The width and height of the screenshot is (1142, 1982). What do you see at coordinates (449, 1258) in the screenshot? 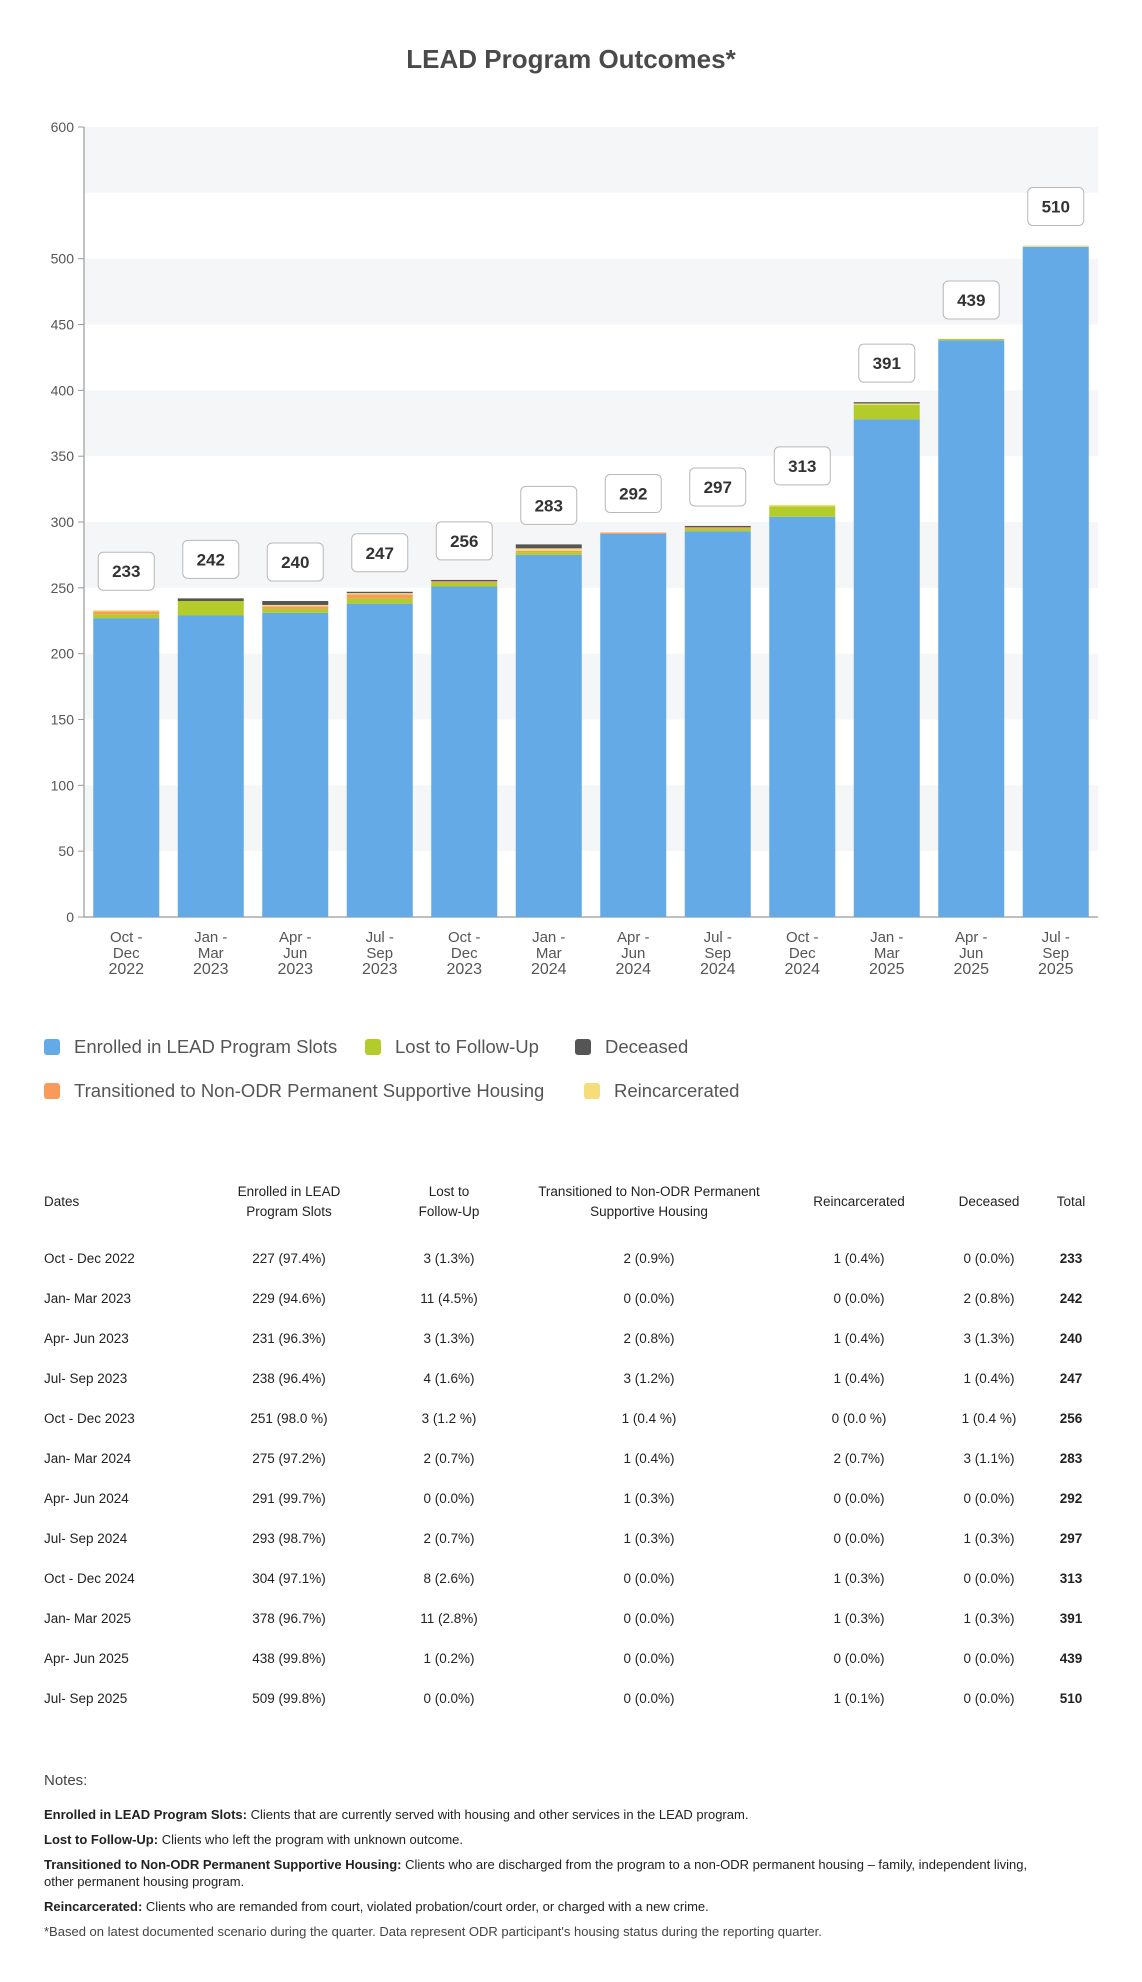
I see `table-cell: 3 (1.3%)` at bounding box center [449, 1258].